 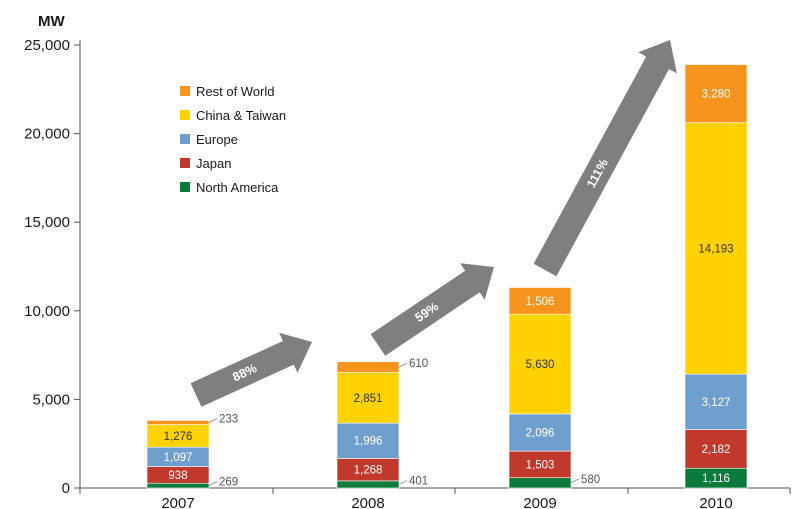 What do you see at coordinates (178, 437) in the screenshot?
I see `data-label: 1,276` at bounding box center [178, 437].